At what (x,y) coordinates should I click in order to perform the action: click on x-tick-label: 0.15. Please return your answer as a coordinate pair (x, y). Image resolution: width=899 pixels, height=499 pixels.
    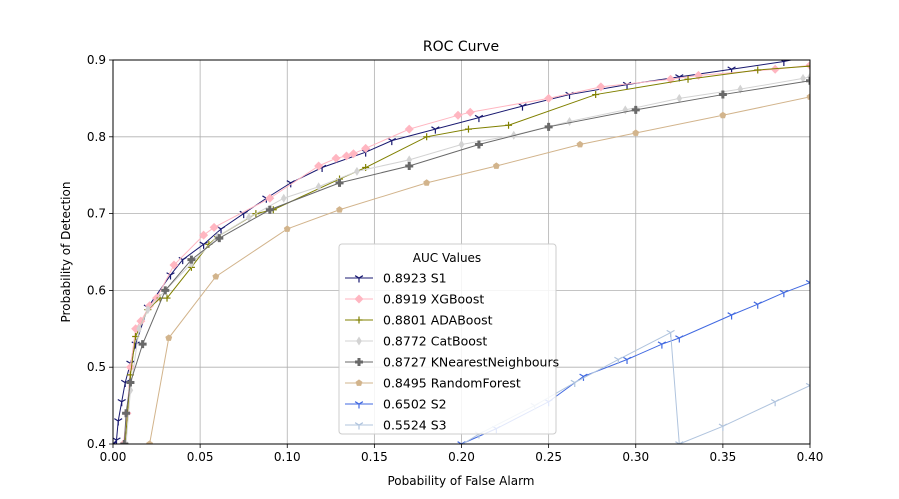
    Looking at the image, I should click on (374, 457).